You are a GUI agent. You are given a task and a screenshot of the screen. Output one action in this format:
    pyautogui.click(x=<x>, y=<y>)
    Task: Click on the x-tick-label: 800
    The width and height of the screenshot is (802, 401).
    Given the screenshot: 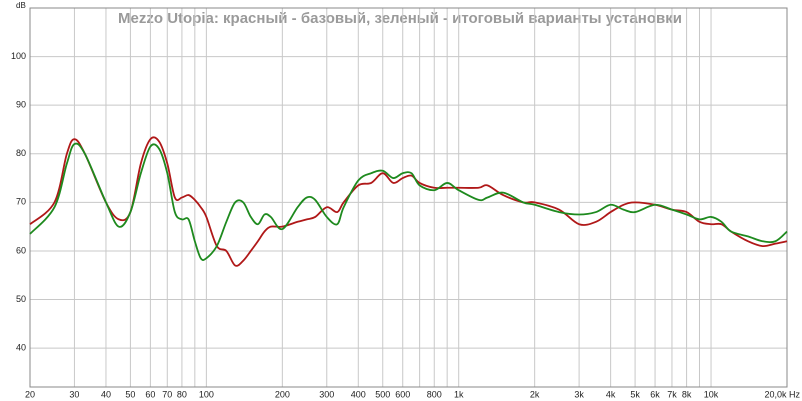 What is the action you would take?
    pyautogui.click(x=434, y=394)
    